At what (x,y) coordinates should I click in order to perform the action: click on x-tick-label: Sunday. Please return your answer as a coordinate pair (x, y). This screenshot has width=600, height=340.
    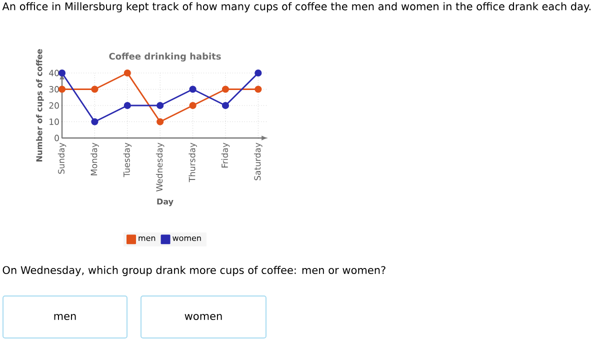
    Looking at the image, I should click on (62, 158).